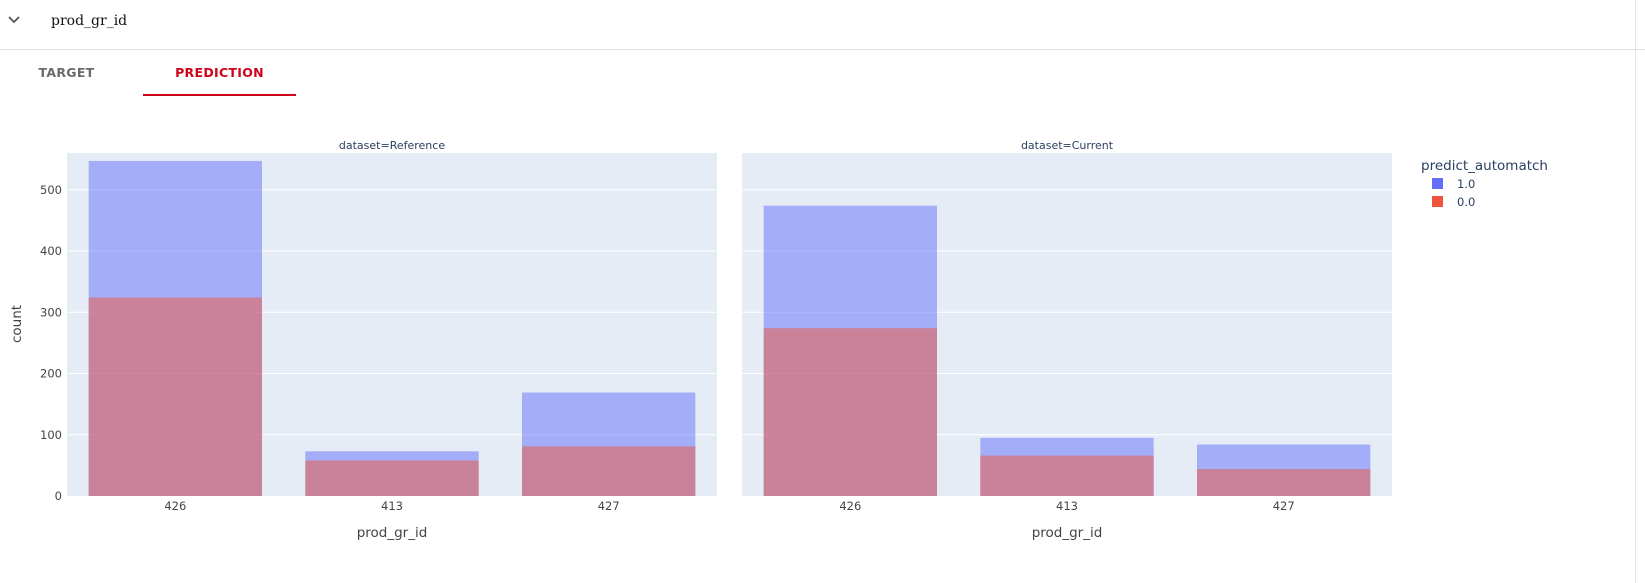  Describe the element at coordinates (392, 145) in the screenshot. I see `facet-title: dataset=Reference` at that location.